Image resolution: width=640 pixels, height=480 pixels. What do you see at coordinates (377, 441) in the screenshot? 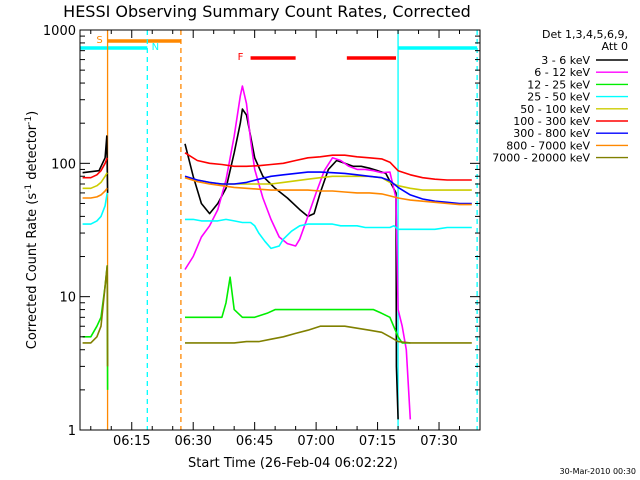
I see `x-tick-label: 07:15` at bounding box center [377, 441].